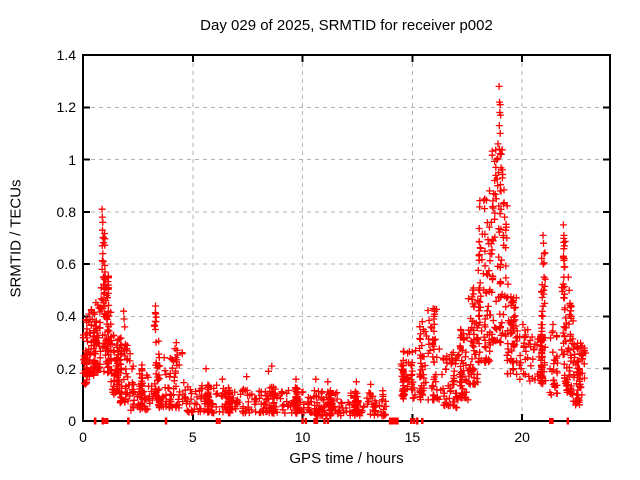 The height and width of the screenshot is (480, 640). I want to click on x-tick-label: 20, so click(522, 437).